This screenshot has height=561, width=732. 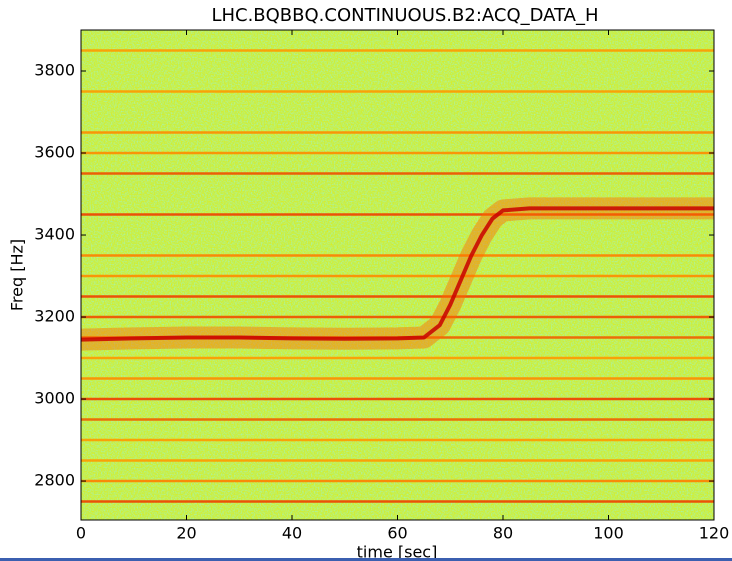 I want to click on y-tick-label: 3000, so click(x=54, y=398).